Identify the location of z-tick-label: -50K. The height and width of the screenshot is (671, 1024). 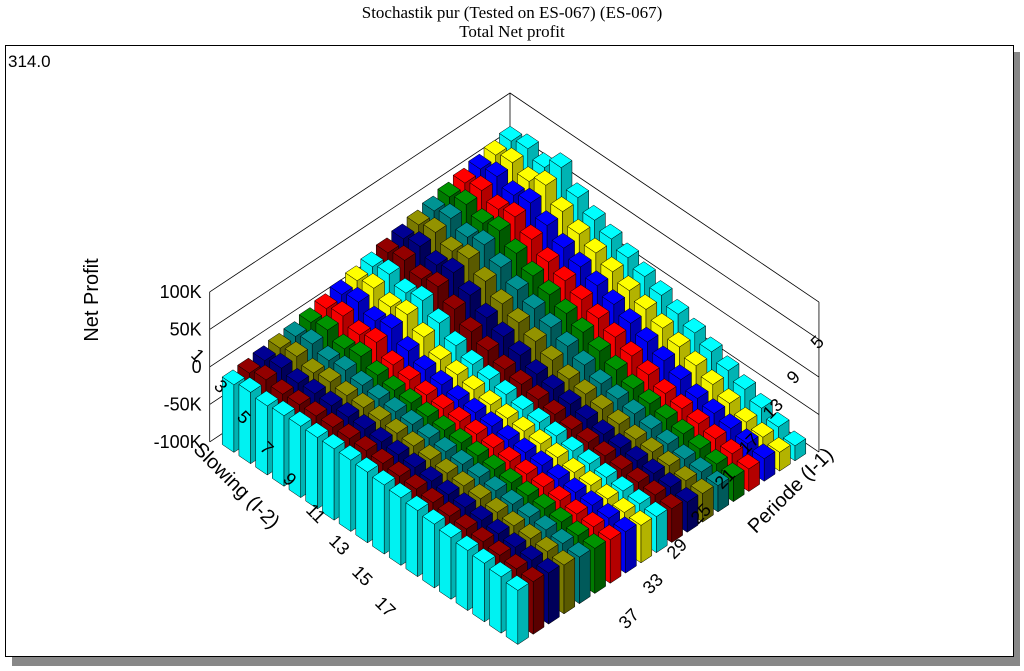
(183, 404).